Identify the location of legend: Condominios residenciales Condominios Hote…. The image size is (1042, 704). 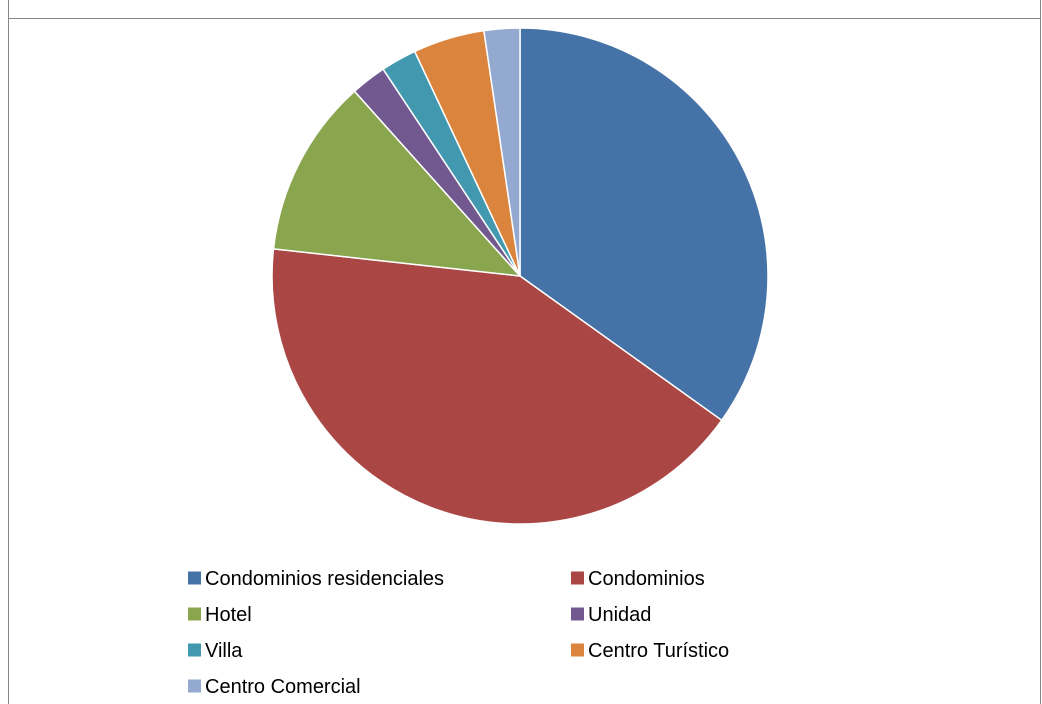
(458, 633).